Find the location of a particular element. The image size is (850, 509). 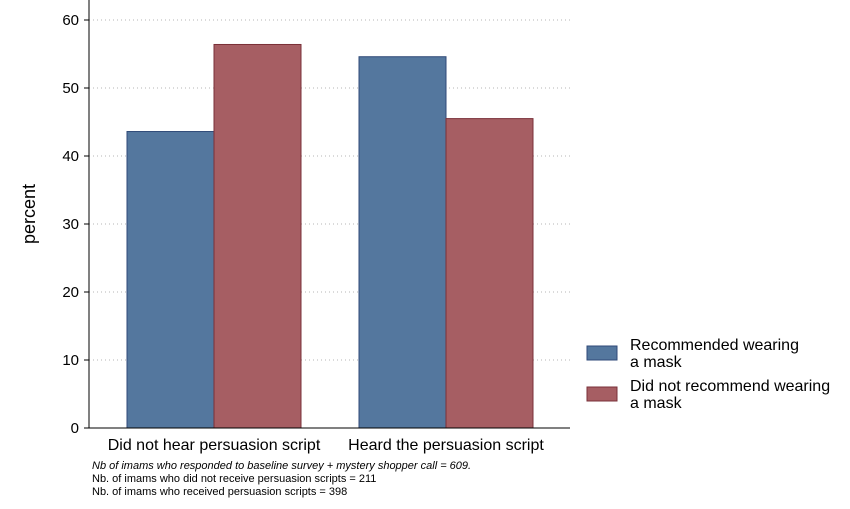

y-tick-label: 40 is located at coordinates (70, 156).